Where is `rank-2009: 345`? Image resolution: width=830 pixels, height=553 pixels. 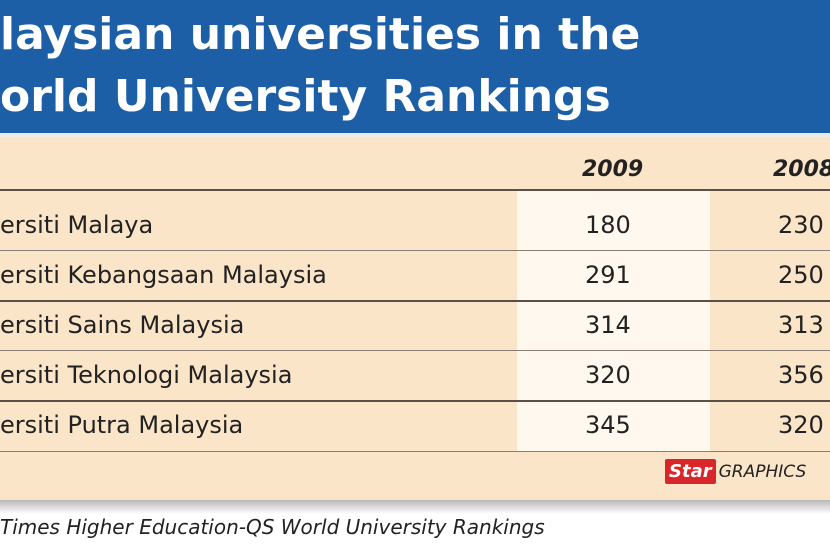 rank-2009: 345 is located at coordinates (608, 425).